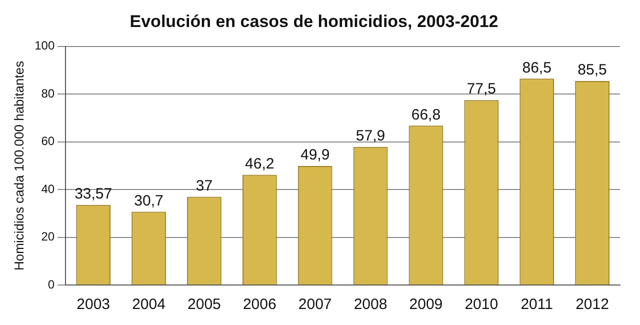 The height and width of the screenshot is (325, 640). What do you see at coordinates (48, 141) in the screenshot?
I see `y-tick-label: 60` at bounding box center [48, 141].